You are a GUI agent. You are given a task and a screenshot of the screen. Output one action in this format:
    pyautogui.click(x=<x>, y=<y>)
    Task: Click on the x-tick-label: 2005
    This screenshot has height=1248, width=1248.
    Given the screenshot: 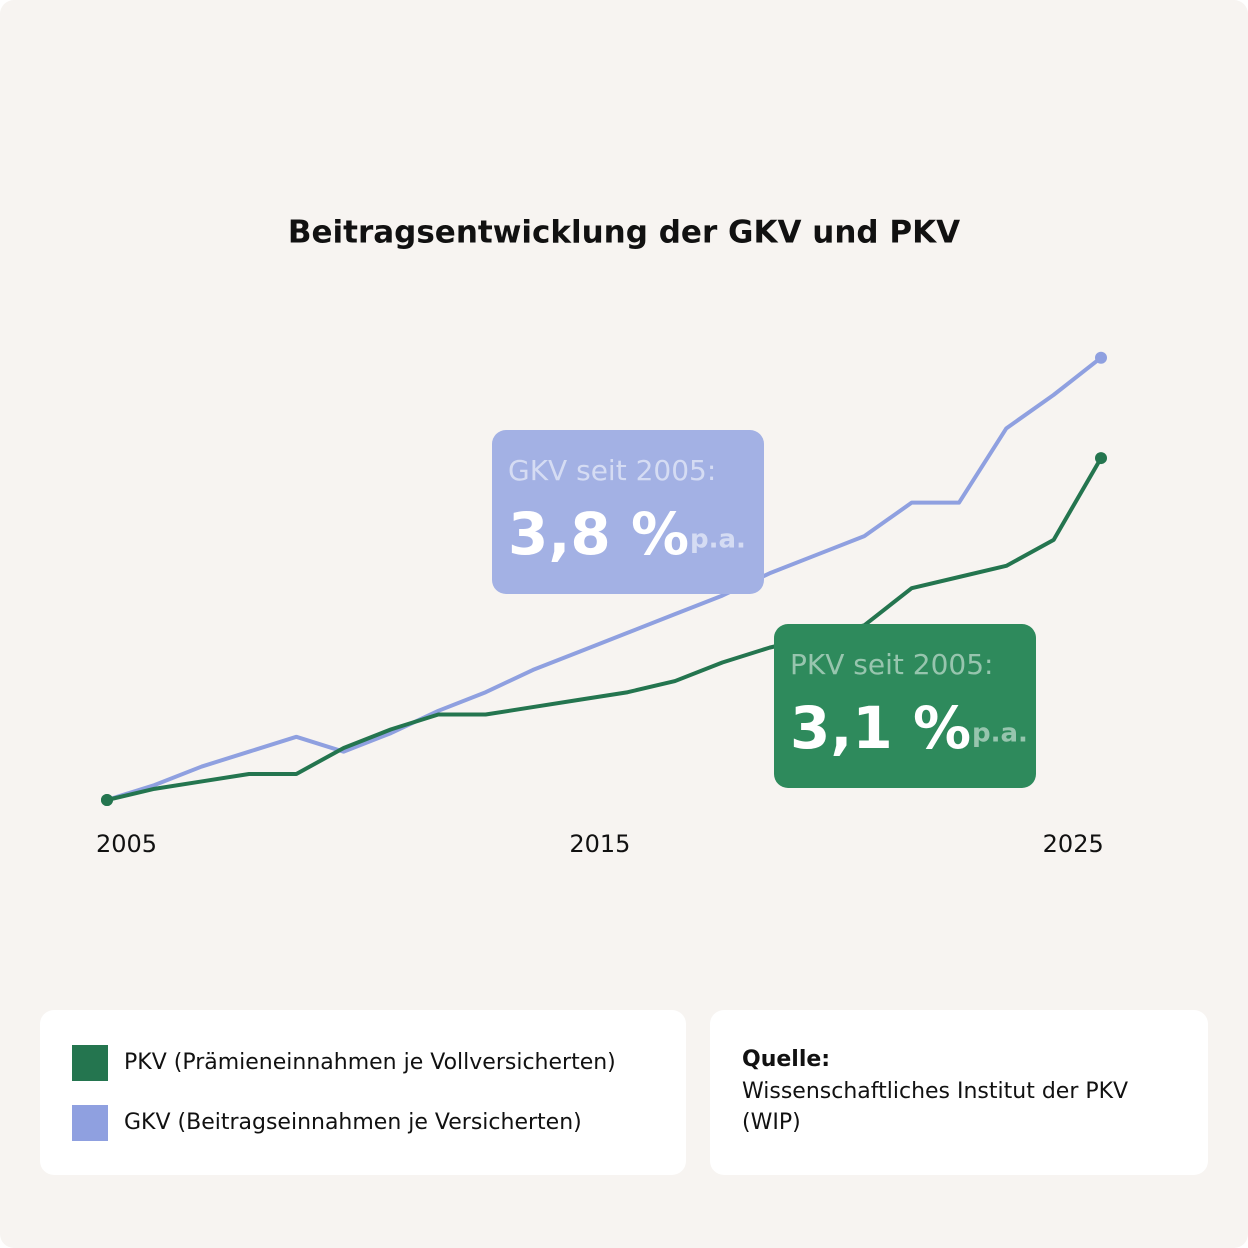 What is the action you would take?
    pyautogui.click(x=126, y=844)
    